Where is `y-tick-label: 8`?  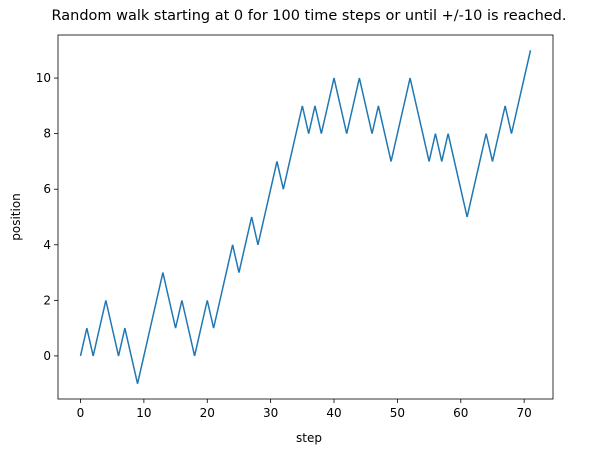 y-tick-label: 8 is located at coordinates (47, 134).